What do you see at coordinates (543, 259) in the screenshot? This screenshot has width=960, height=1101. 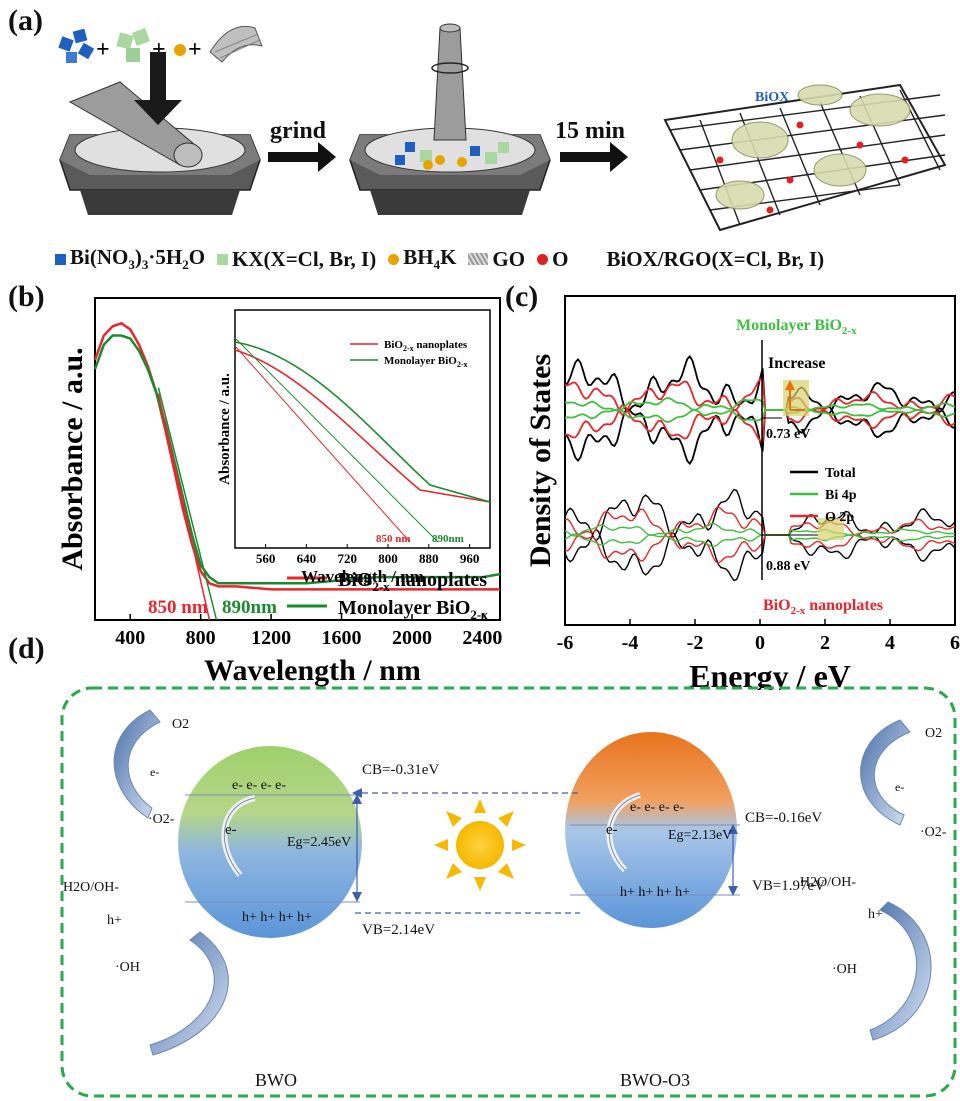 I see `o-swatch-icon` at bounding box center [543, 259].